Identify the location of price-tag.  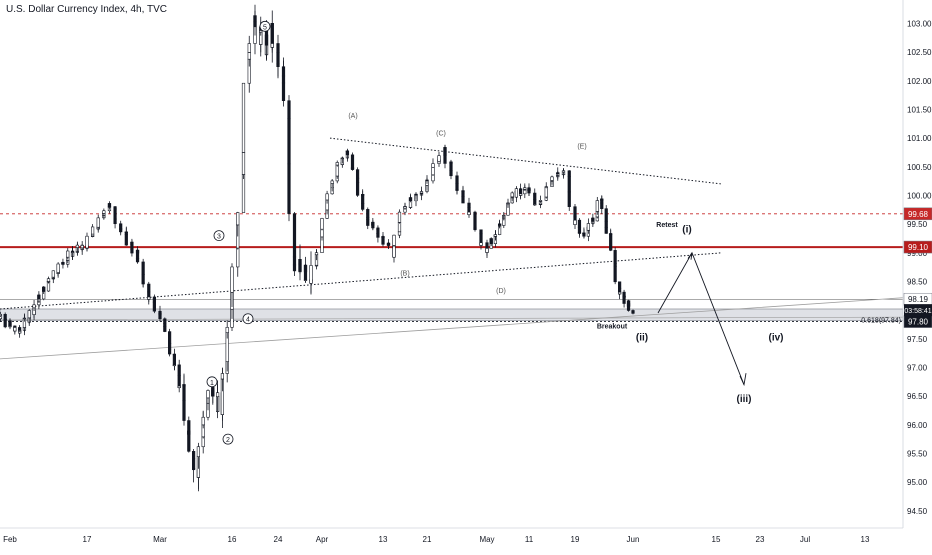
(917, 214).